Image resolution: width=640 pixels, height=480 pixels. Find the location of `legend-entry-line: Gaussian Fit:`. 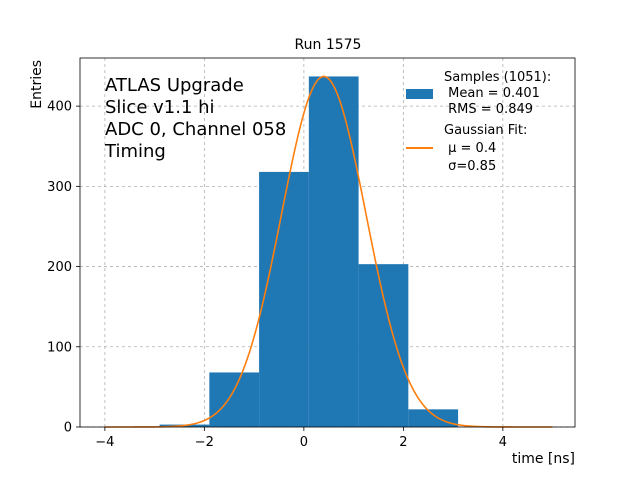

legend-entry-line: Gaussian Fit: is located at coordinates (485, 130).